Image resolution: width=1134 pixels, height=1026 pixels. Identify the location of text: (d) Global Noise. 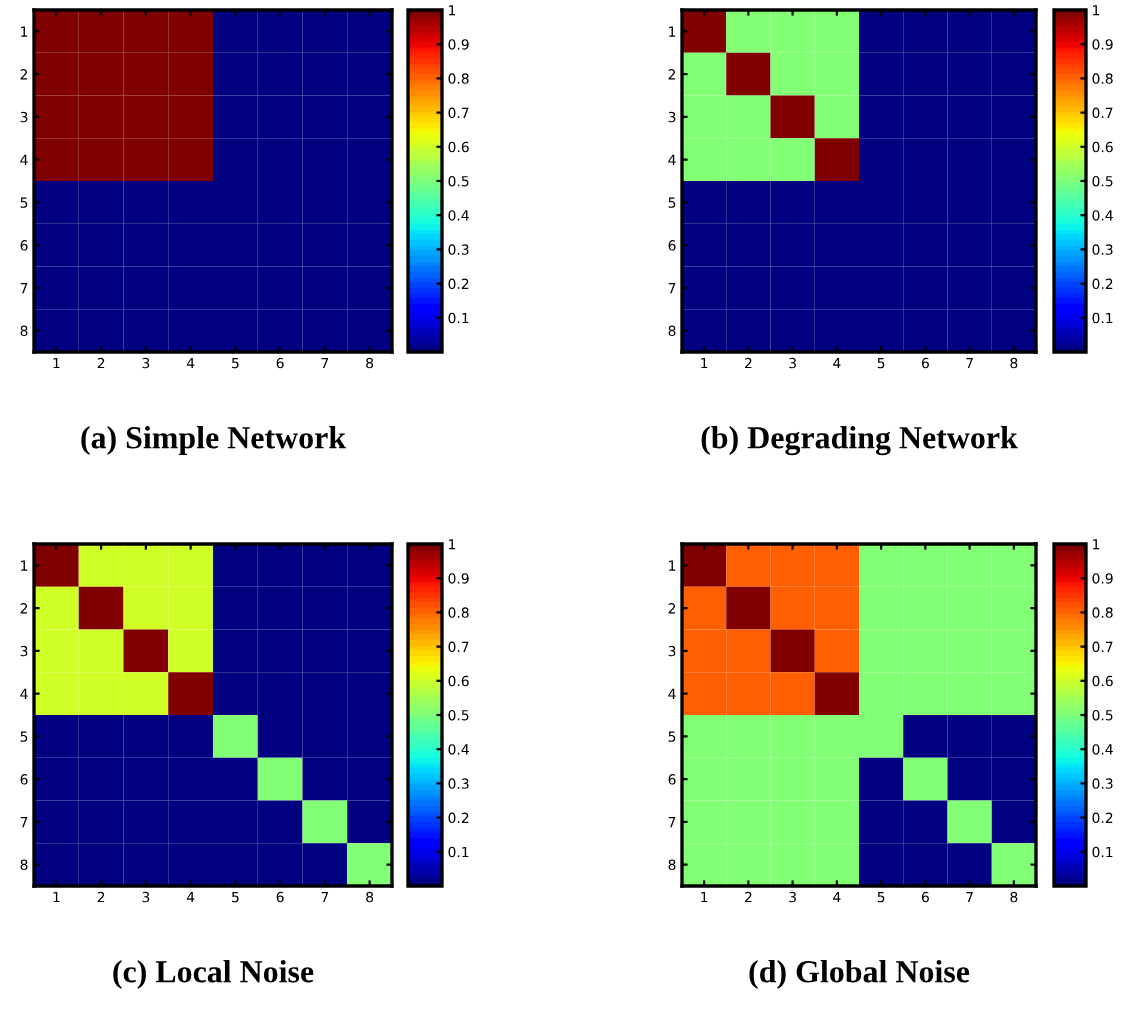
(859, 974).